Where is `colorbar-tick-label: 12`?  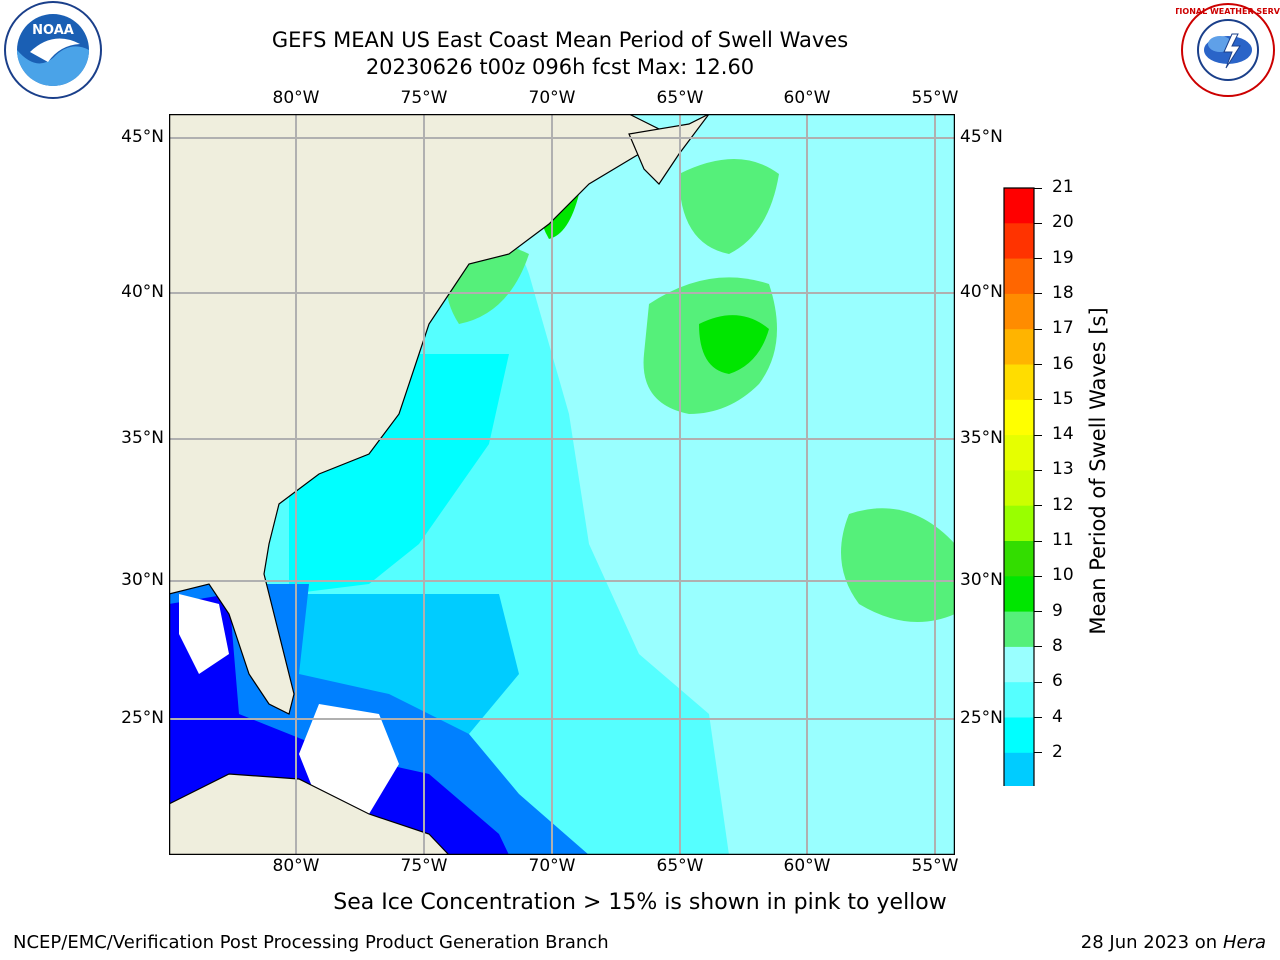
colorbar-tick-label: 12 is located at coordinates (1063, 504).